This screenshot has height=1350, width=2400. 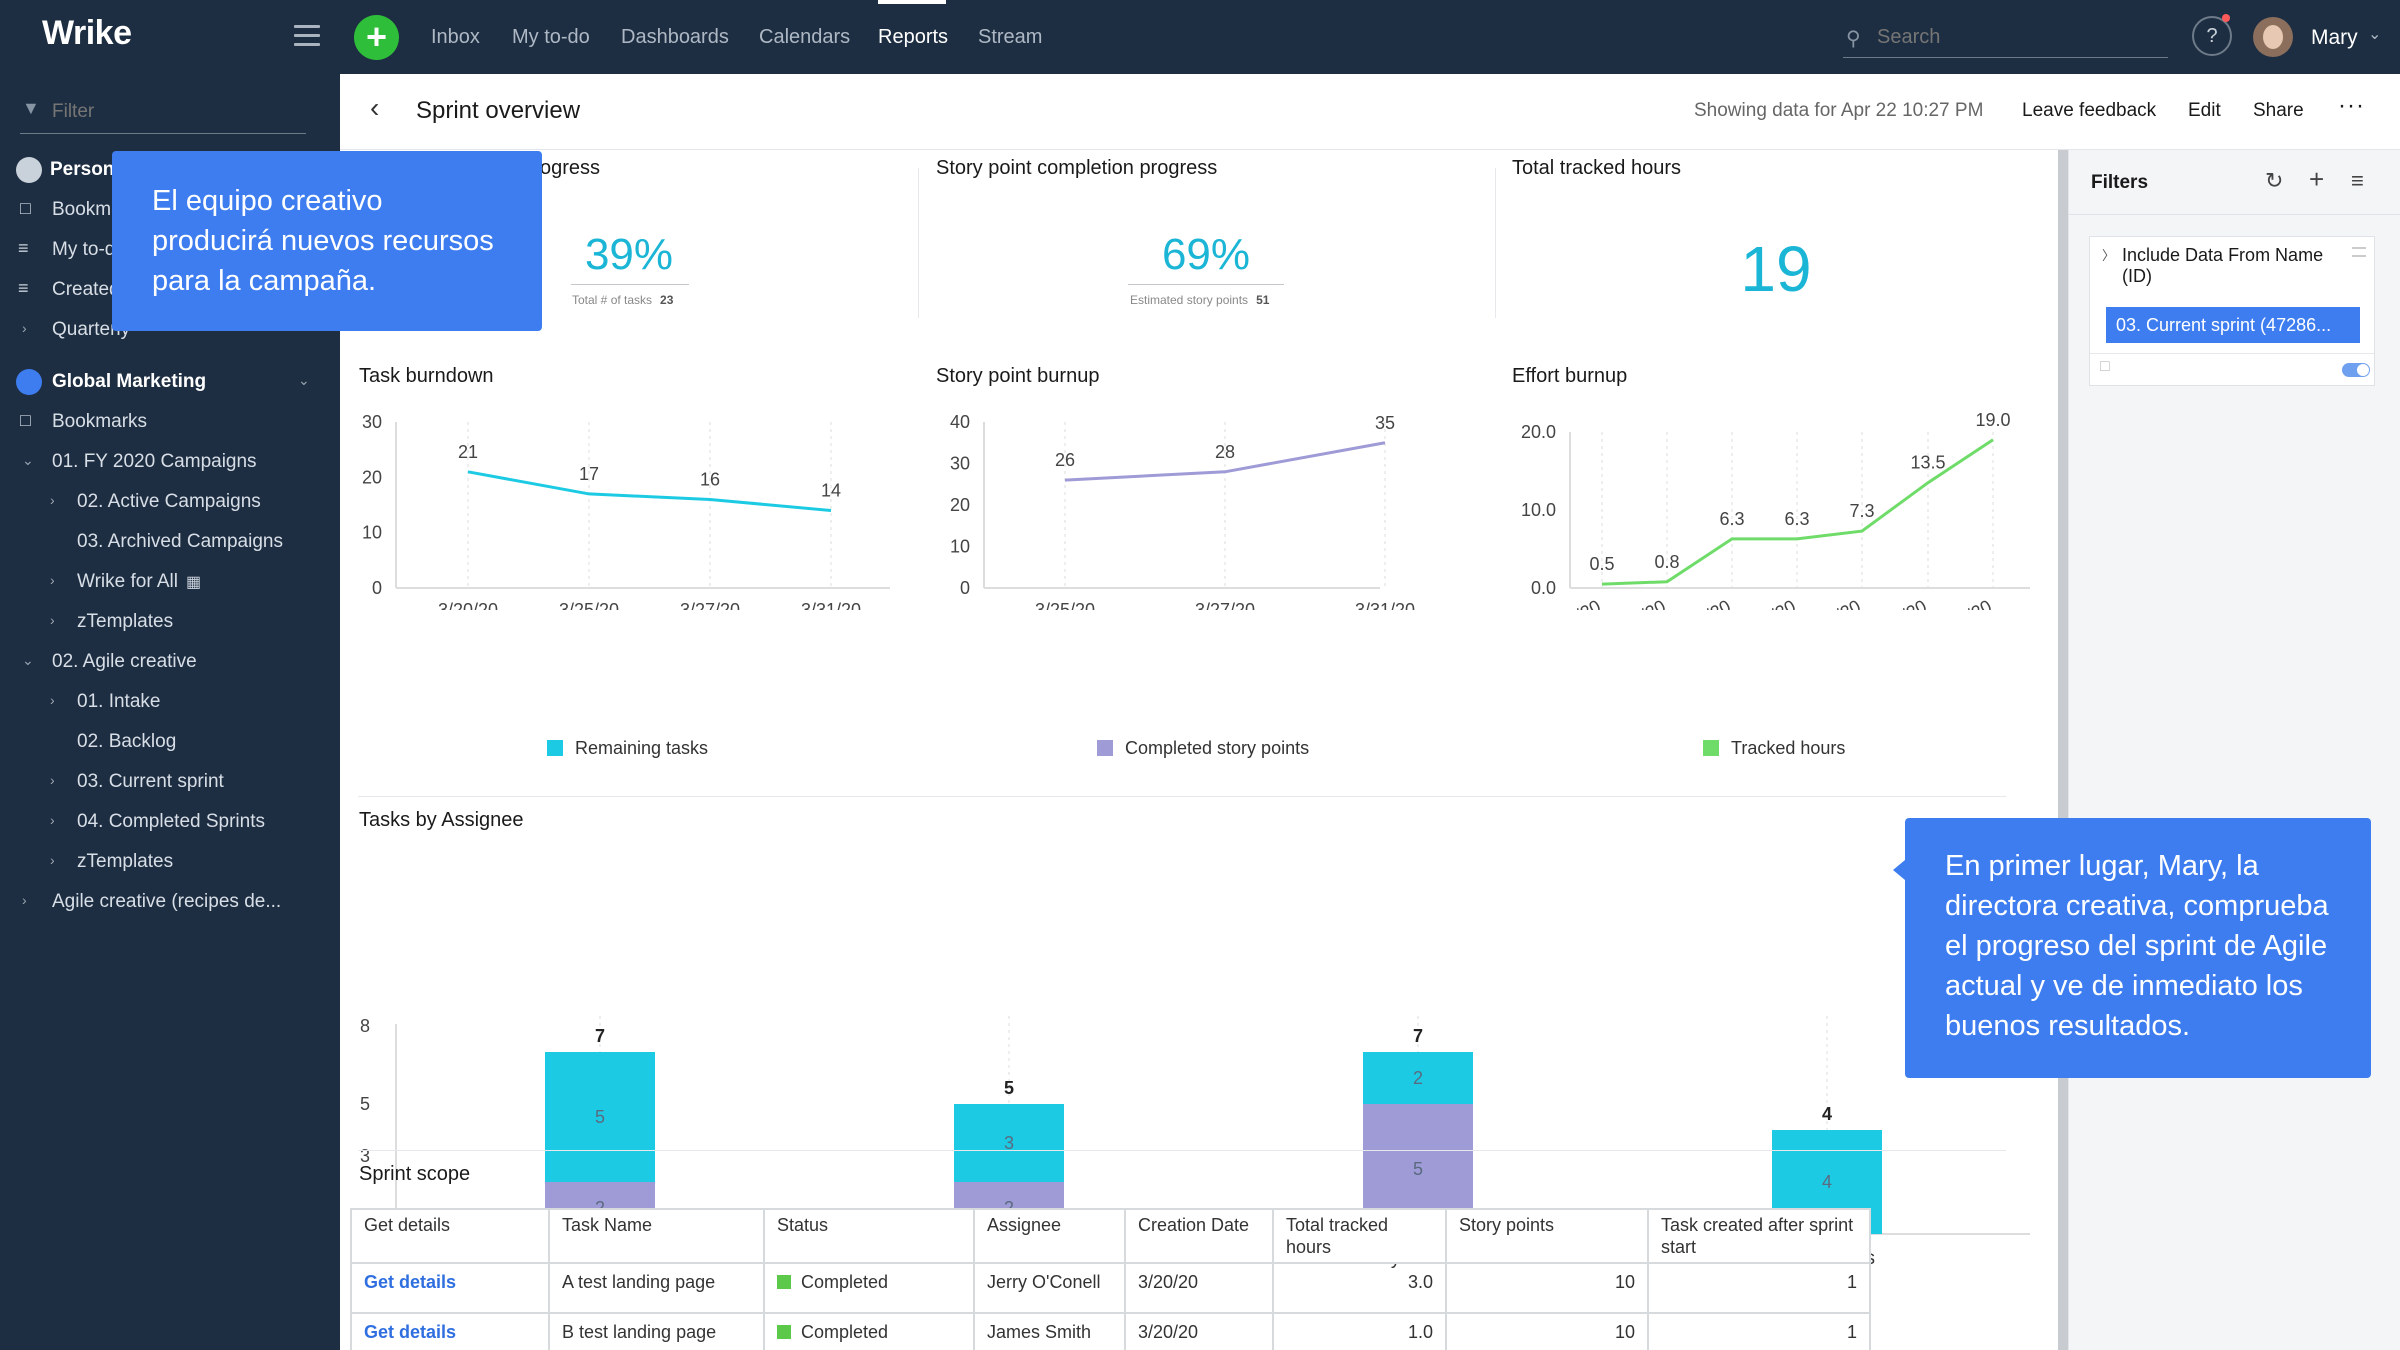 I want to click on create-new-button: +, so click(x=376, y=37).